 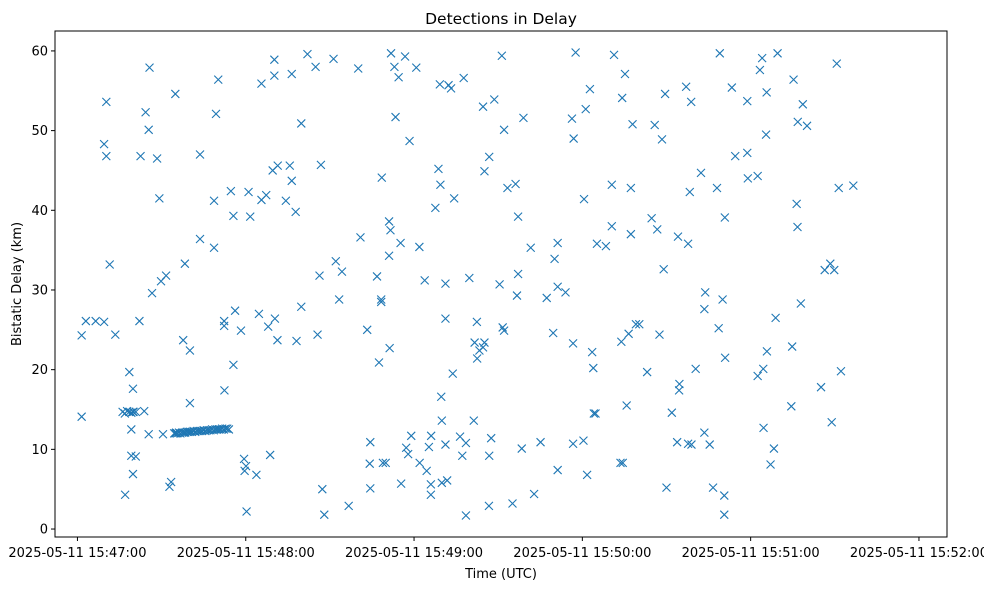 I want to click on x-tick-label: 2025-05-11 15:49:00, so click(x=414, y=553).